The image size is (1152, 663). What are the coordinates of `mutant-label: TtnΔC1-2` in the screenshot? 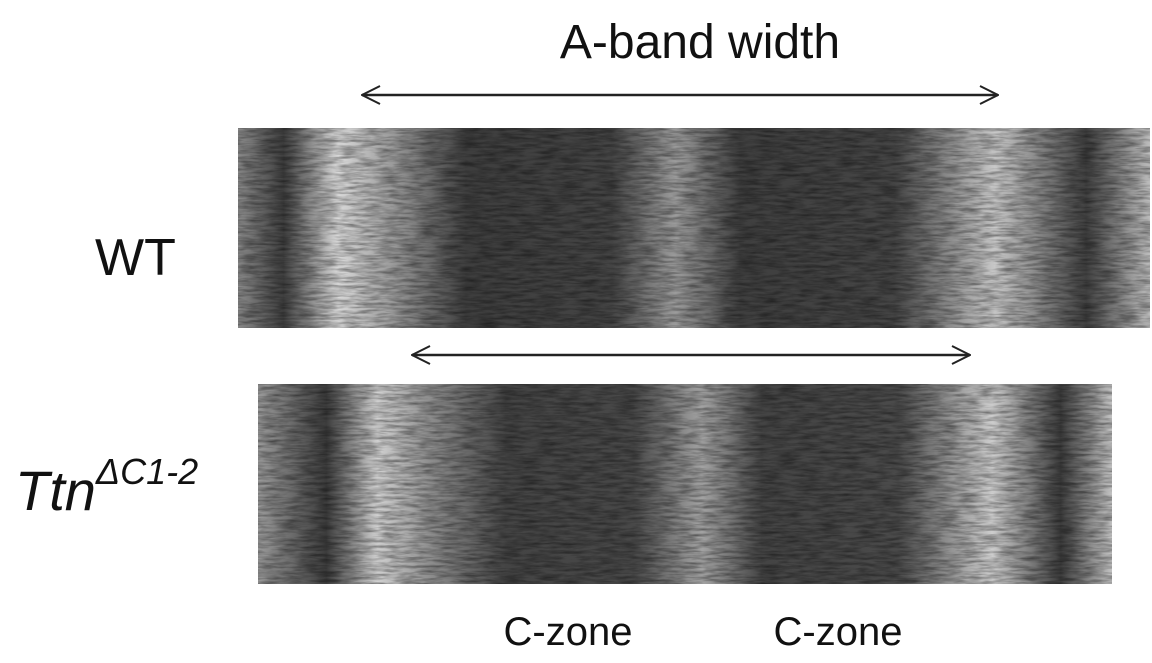 It's located at (106, 486).